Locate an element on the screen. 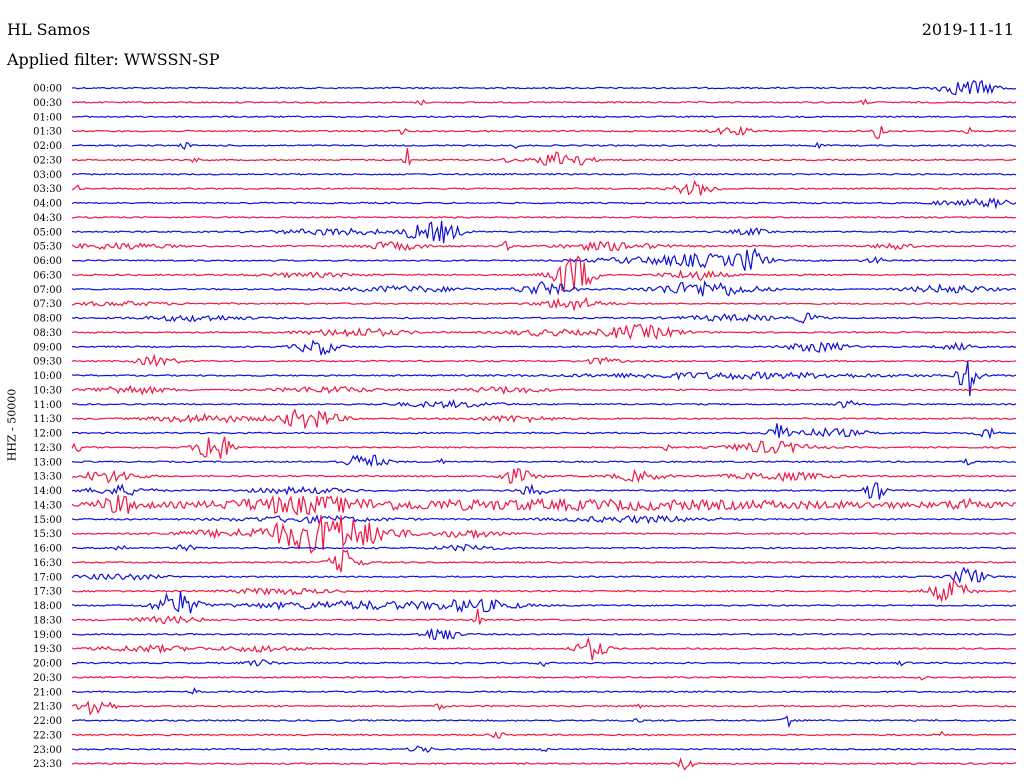 The width and height of the screenshot is (1024, 780). time-tick-label: 00:30 is located at coordinates (47, 103).